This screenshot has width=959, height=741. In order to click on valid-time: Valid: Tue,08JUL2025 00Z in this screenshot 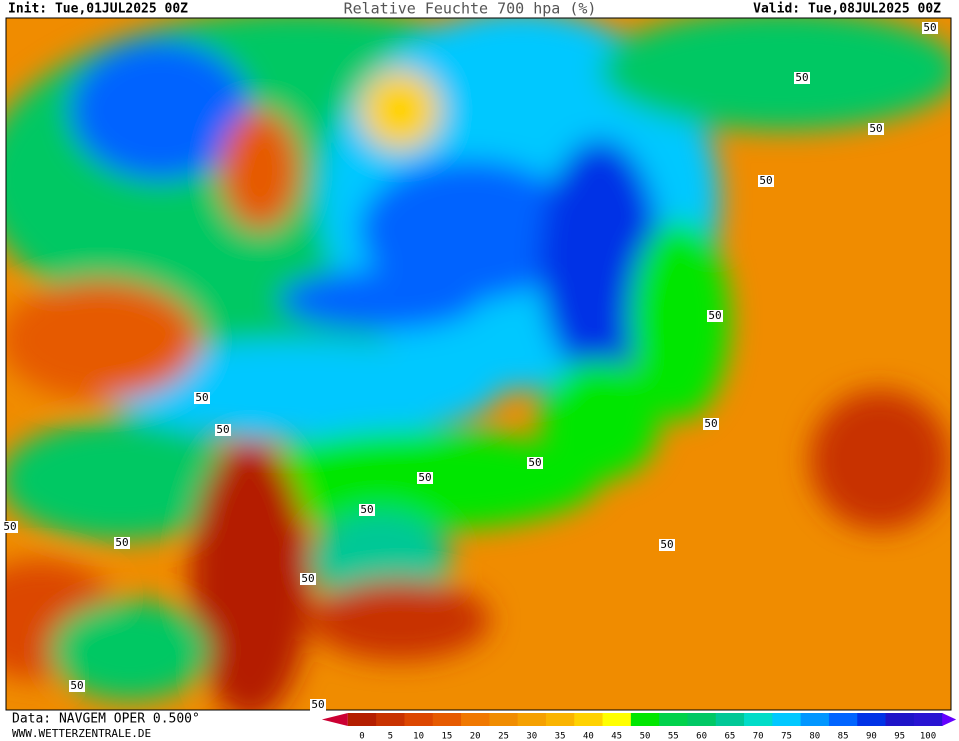, I will do `click(847, 9)`.